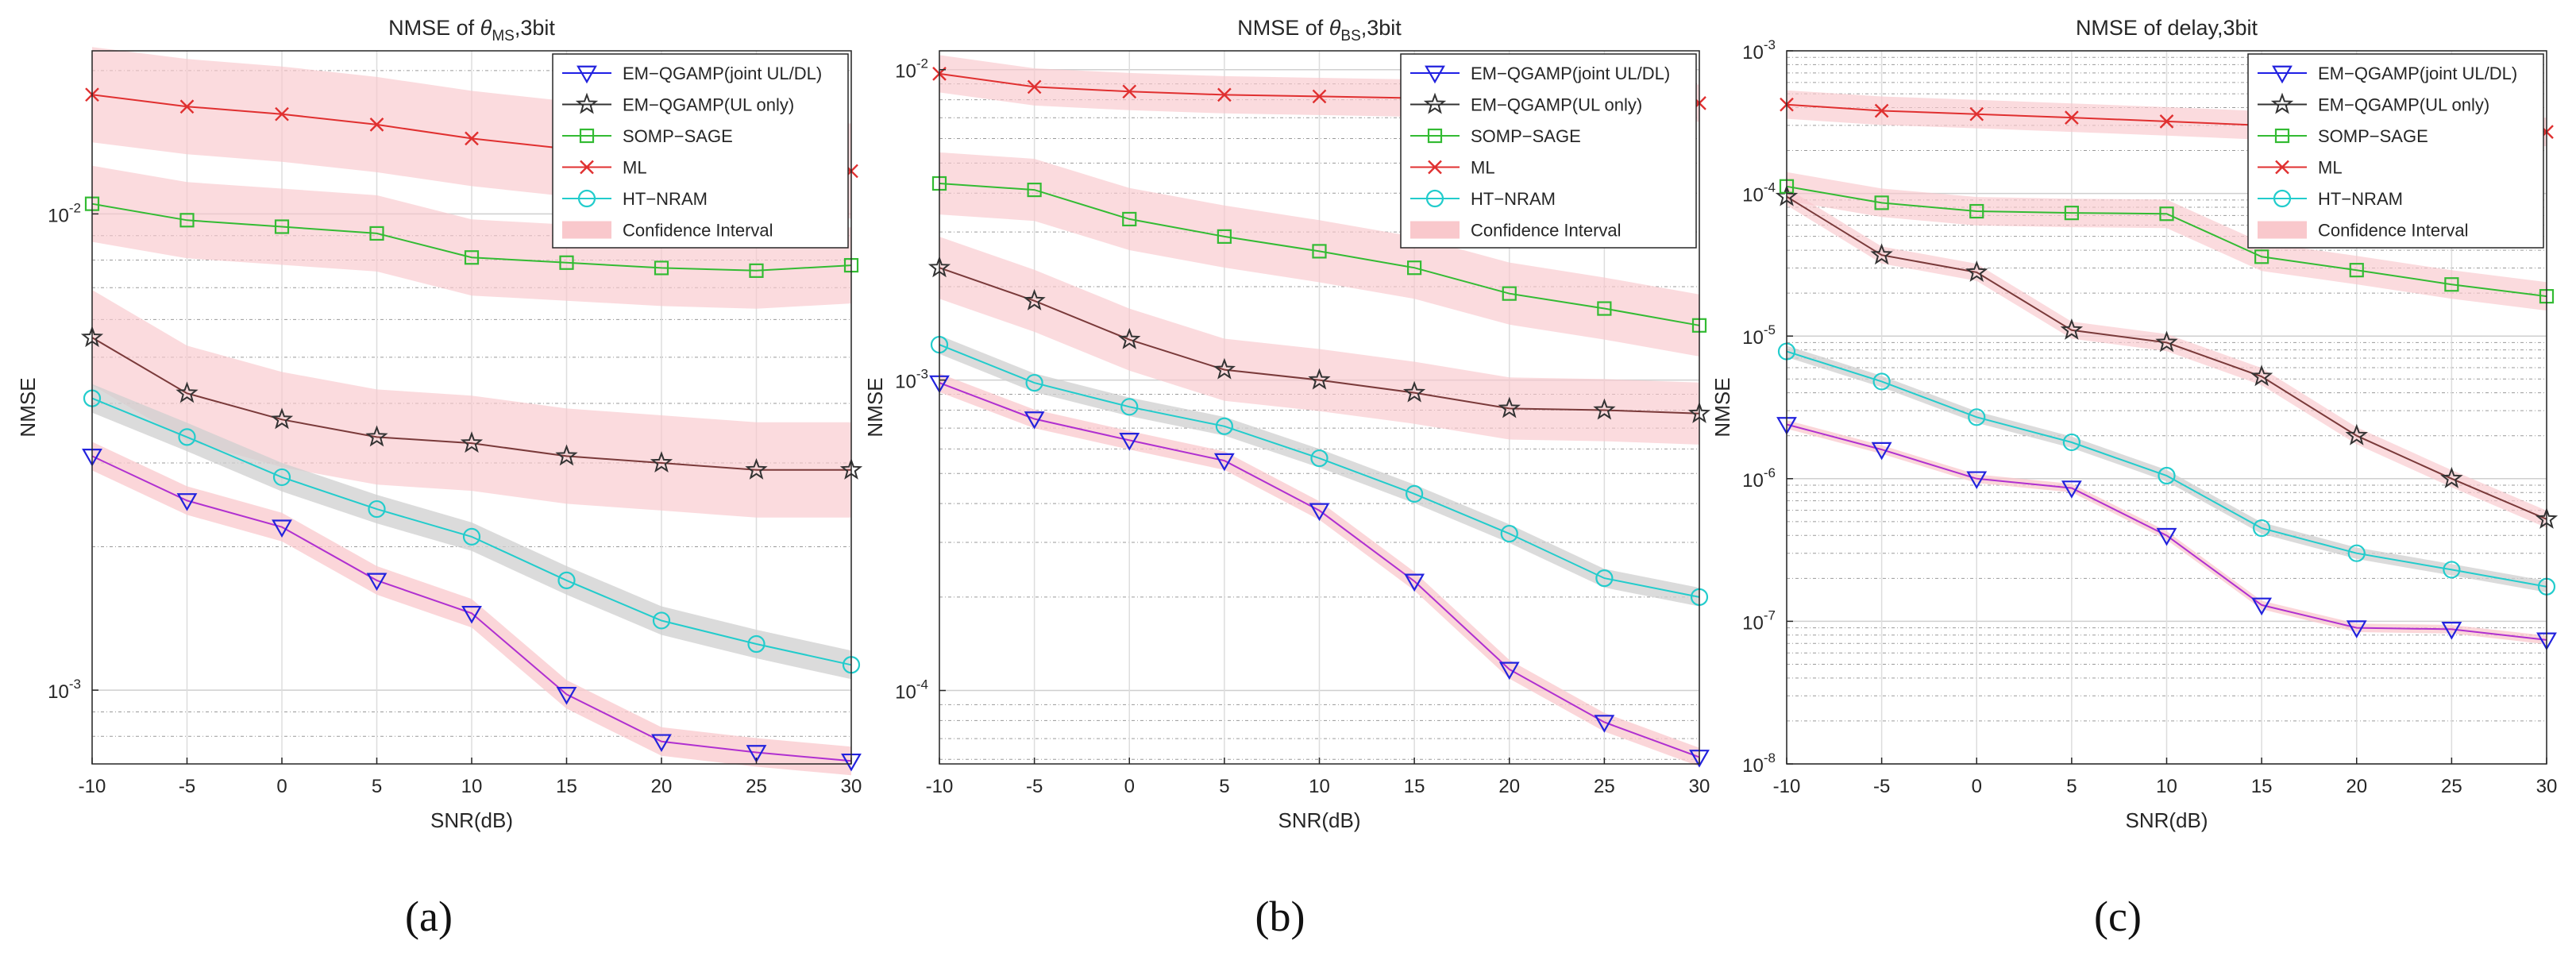  What do you see at coordinates (756, 786) in the screenshot?
I see `x-tick-label: 25` at bounding box center [756, 786].